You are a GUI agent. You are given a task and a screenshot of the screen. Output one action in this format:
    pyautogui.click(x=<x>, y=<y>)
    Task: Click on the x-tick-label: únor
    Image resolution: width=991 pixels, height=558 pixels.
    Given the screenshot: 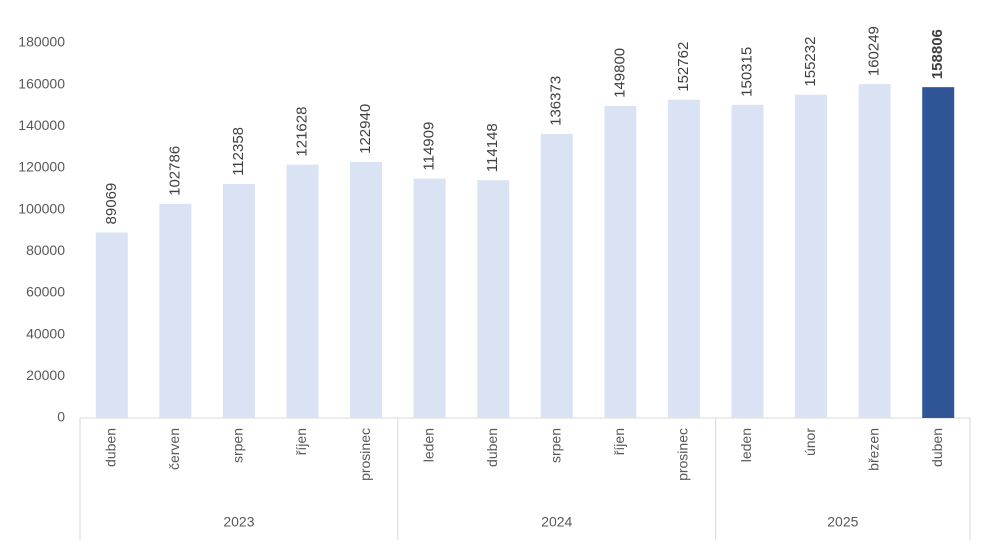 What is the action you would take?
    pyautogui.click(x=810, y=442)
    